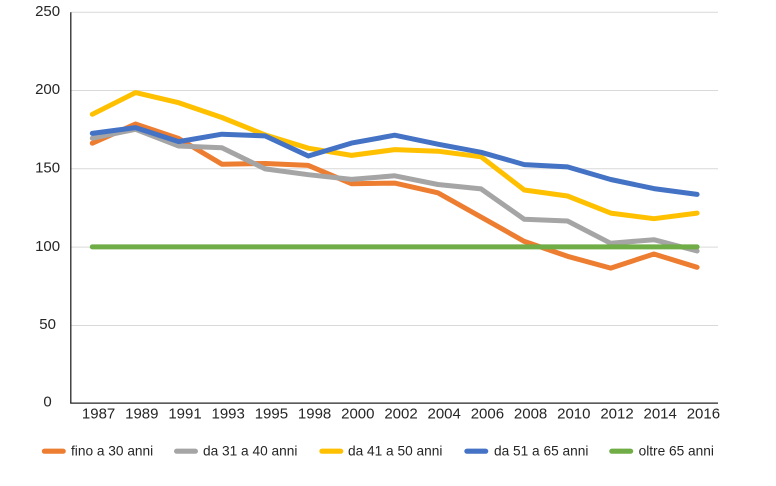 The width and height of the screenshot is (776, 486). Describe the element at coordinates (184, 414) in the screenshot. I see `svg-text: 1991` at that location.